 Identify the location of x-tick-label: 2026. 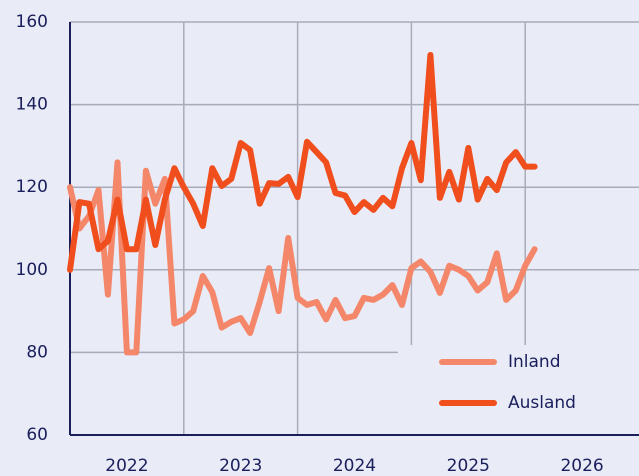
(581, 466).